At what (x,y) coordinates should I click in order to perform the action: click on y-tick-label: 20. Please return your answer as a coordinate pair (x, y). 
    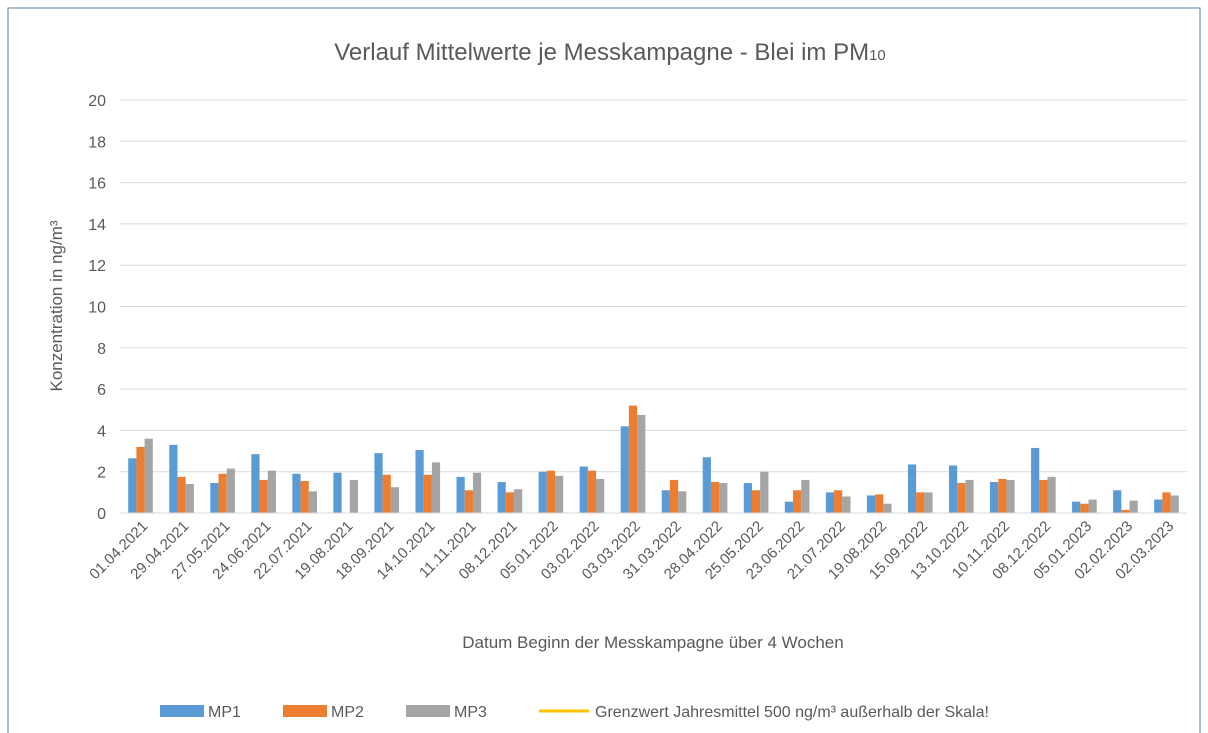
    Looking at the image, I should click on (97, 101).